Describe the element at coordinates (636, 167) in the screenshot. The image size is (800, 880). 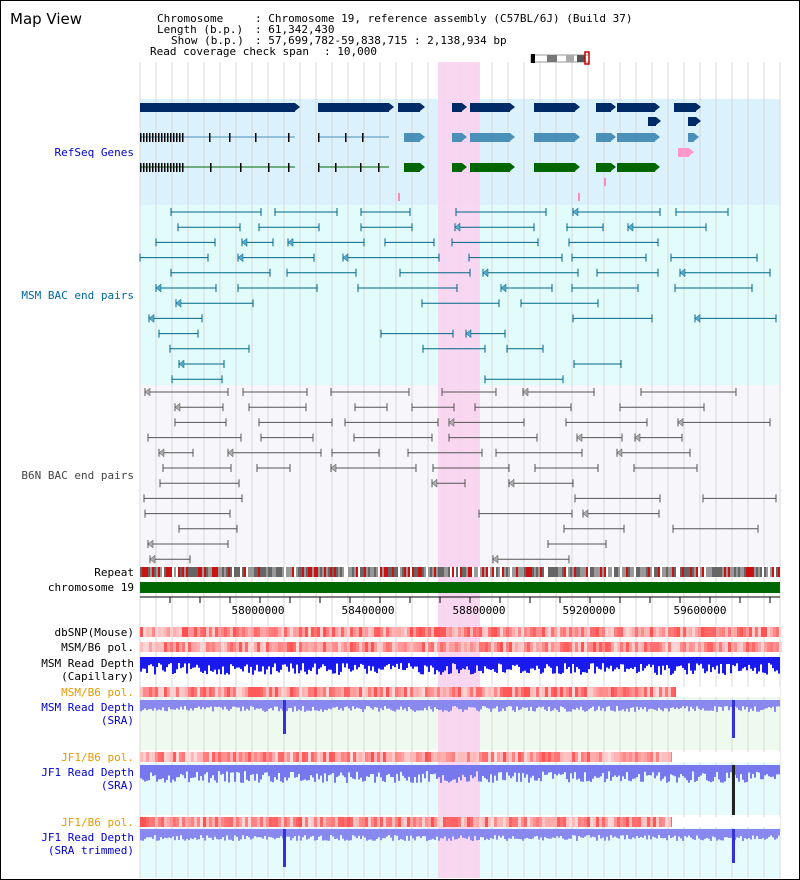
I see `refseq-gene-block` at that location.